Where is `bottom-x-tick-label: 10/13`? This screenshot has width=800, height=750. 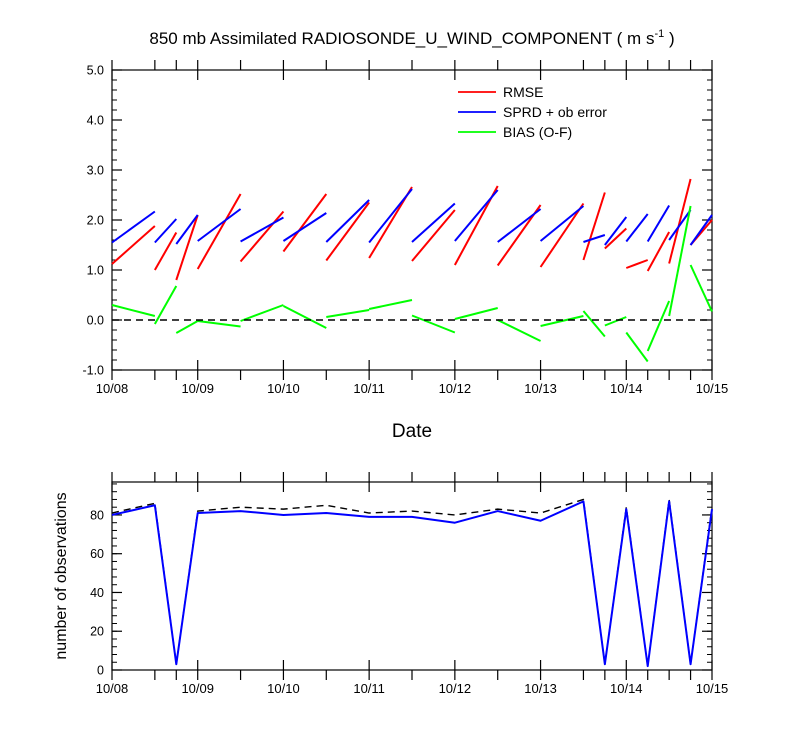
bottom-x-tick-label: 10/13 is located at coordinates (540, 688).